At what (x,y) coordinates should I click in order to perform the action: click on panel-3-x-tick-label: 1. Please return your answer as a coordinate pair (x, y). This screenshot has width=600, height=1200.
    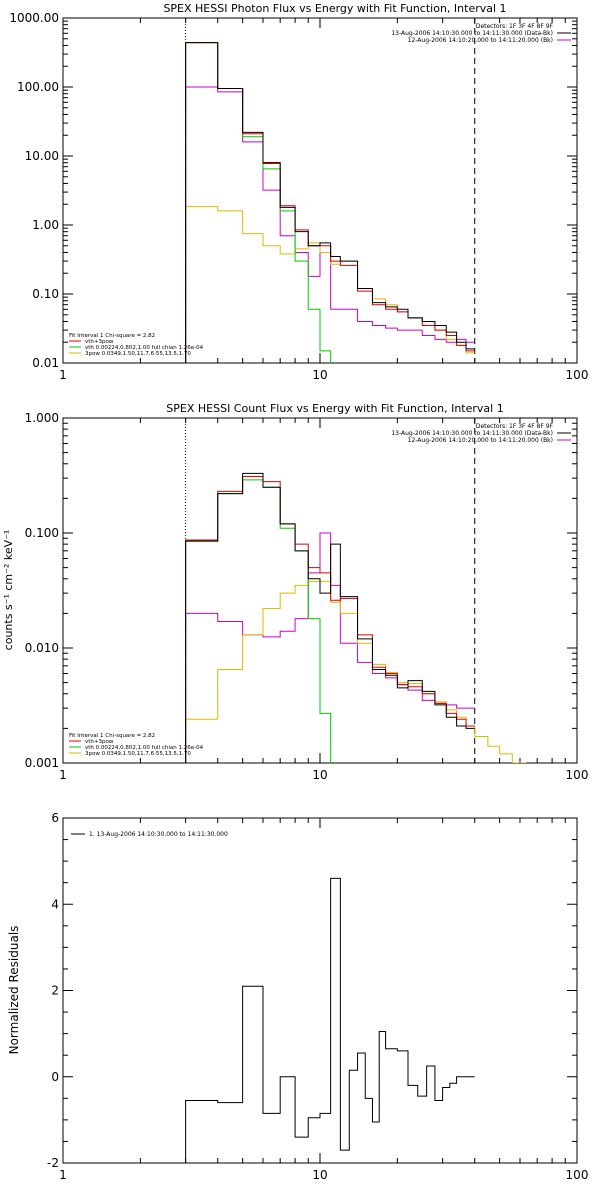
    Looking at the image, I should click on (63, 1175).